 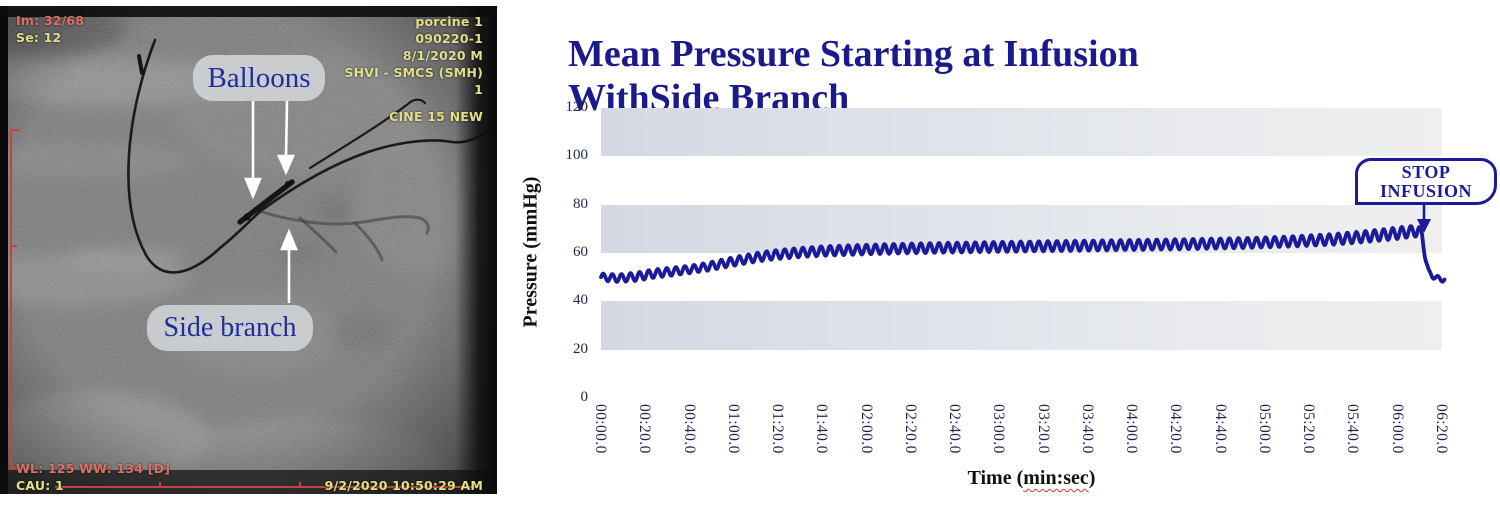 I want to click on side-branch-arrow-icon, so click(x=289, y=265).